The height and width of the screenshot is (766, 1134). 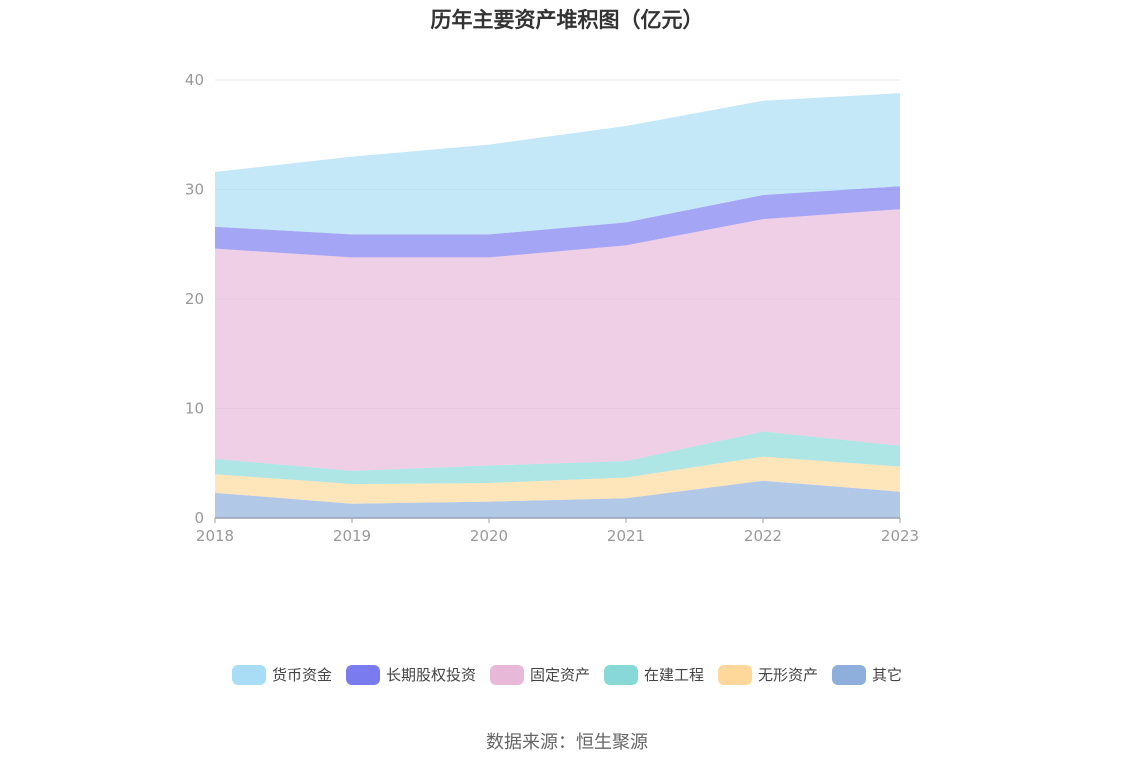 I want to click on legend-item: 货币资金, so click(x=281, y=674).